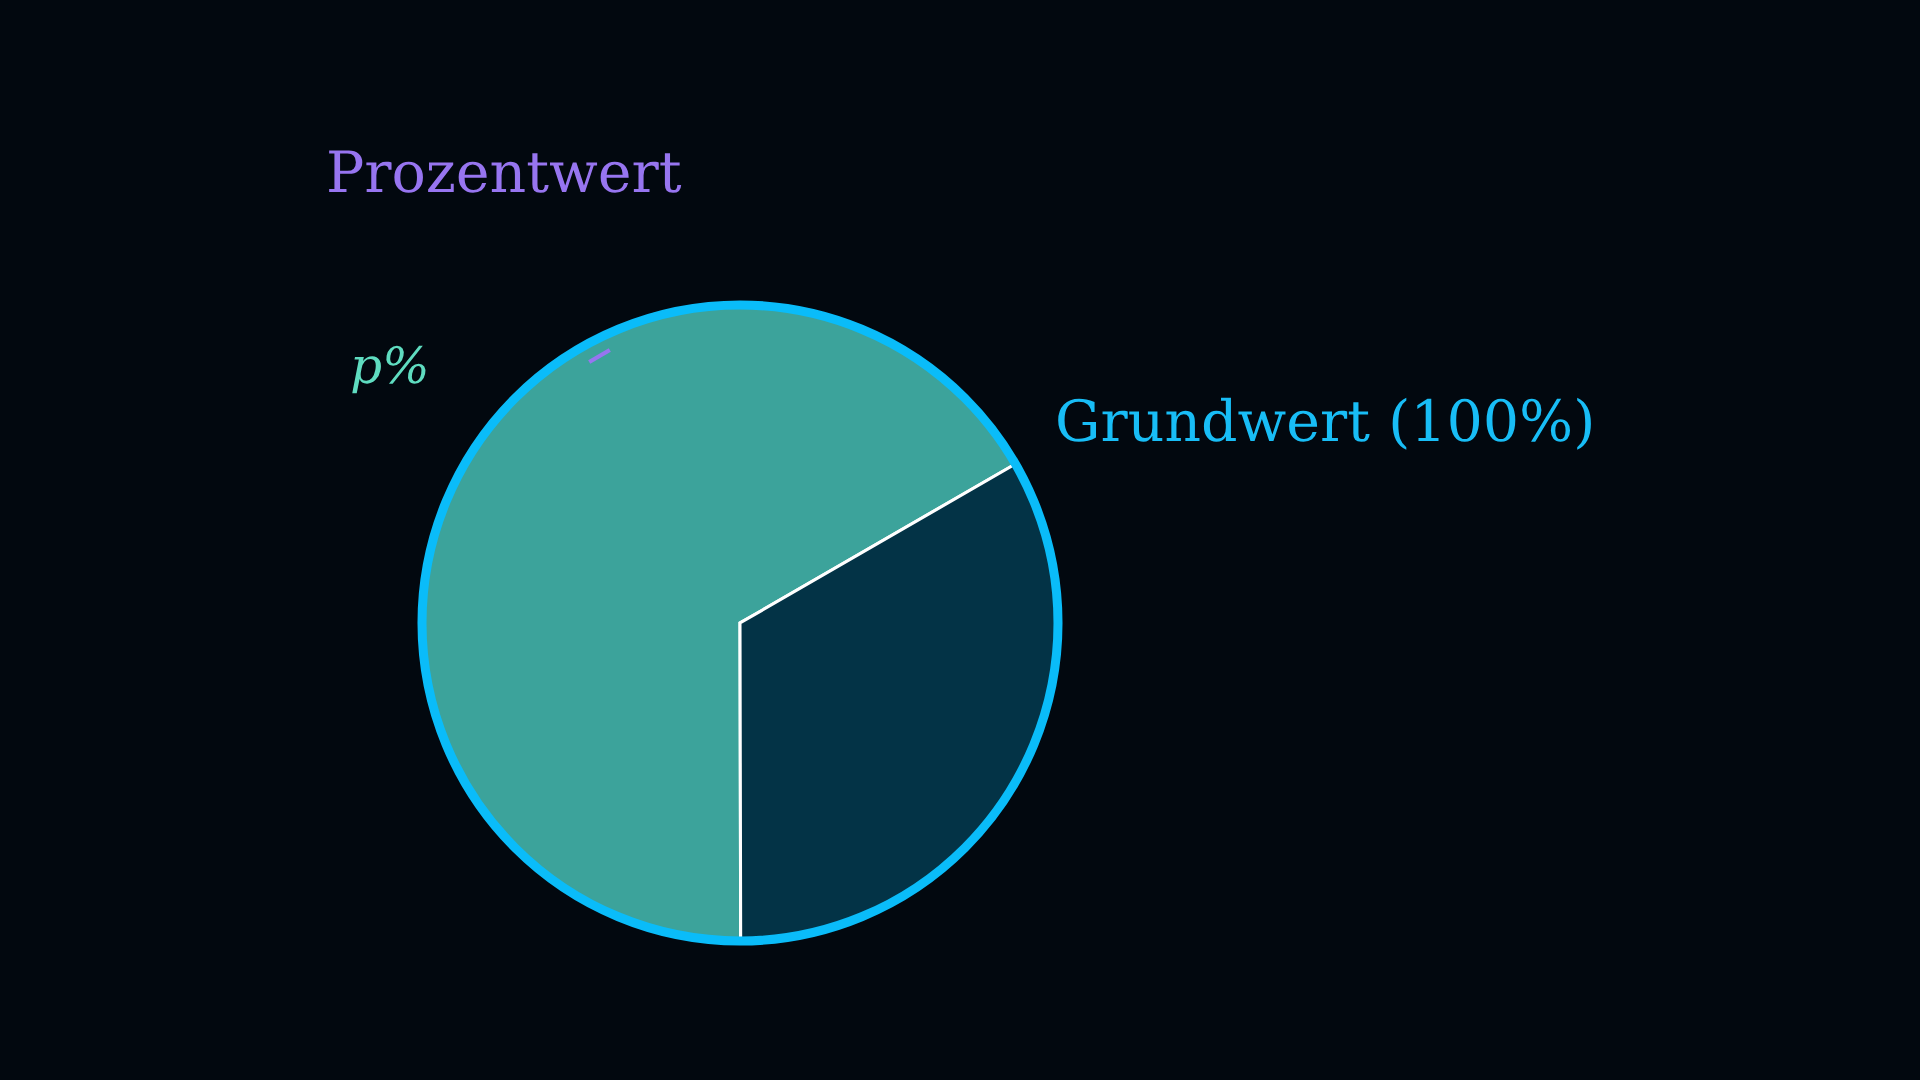 The height and width of the screenshot is (1080, 1920). I want to click on text: Grundwert (100%), so click(1324, 423).